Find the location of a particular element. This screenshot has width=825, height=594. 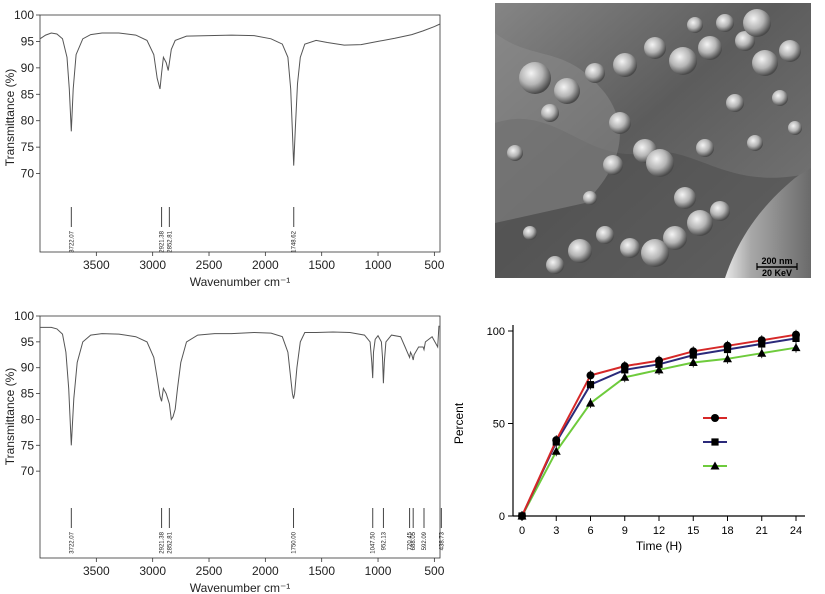

peak-label: 1047.50 is located at coordinates (374, 542).